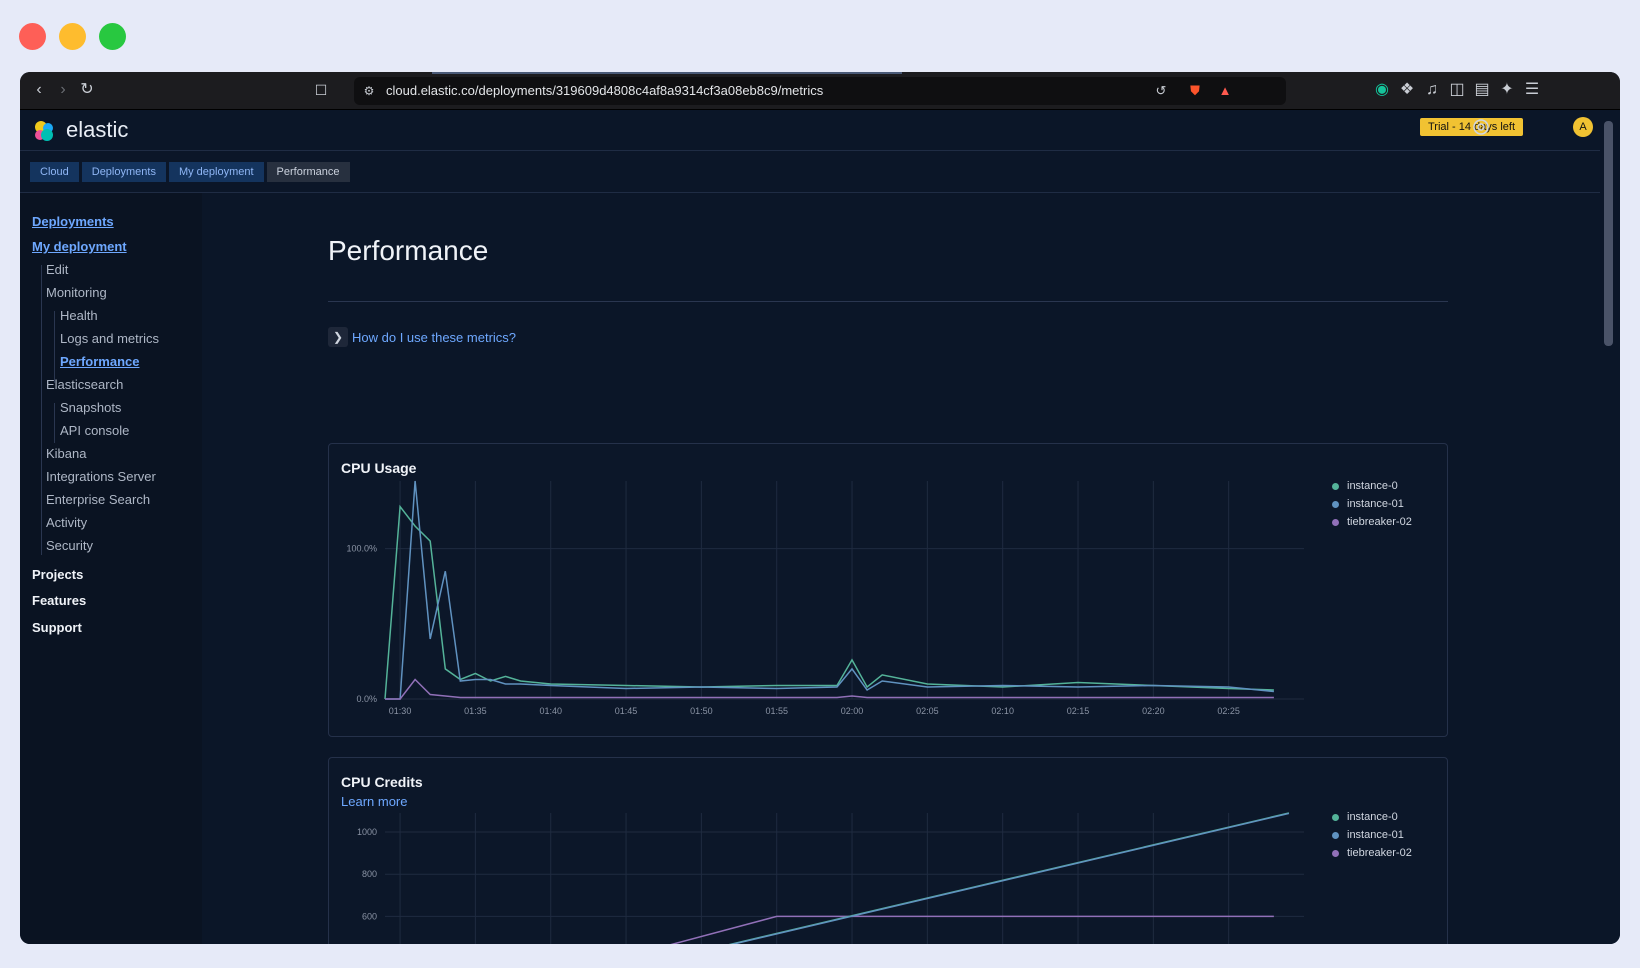  Describe the element at coordinates (321, 90) in the screenshot. I see `bookmark-icon: ☐` at that location.